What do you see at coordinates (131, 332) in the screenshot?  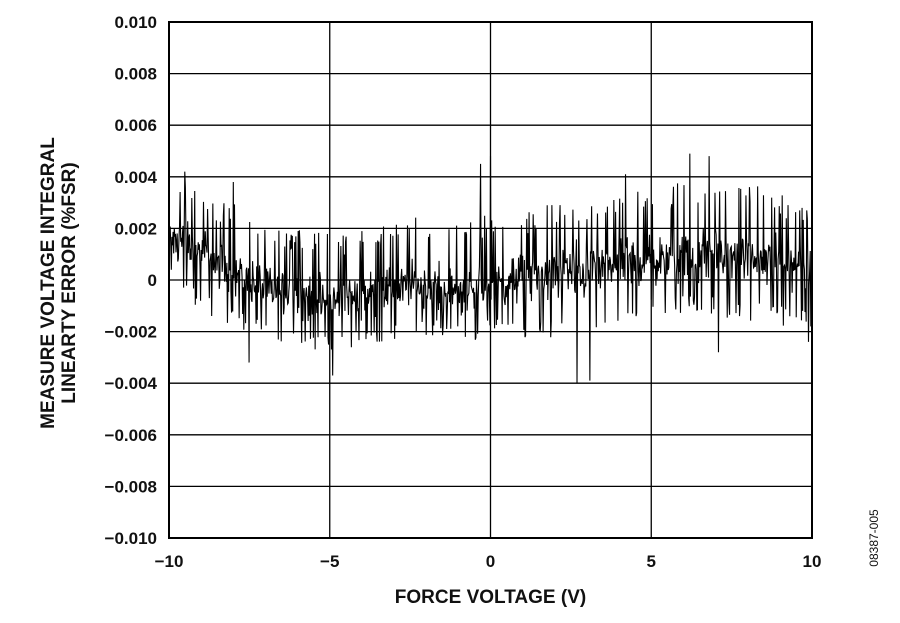 I see `y-tick-label: −0.002` at bounding box center [131, 332].